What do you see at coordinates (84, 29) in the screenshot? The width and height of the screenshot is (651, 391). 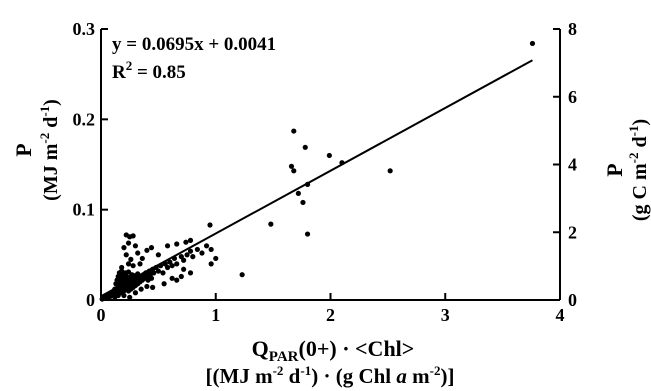 I see `y-tick-label: 0.3` at bounding box center [84, 29].